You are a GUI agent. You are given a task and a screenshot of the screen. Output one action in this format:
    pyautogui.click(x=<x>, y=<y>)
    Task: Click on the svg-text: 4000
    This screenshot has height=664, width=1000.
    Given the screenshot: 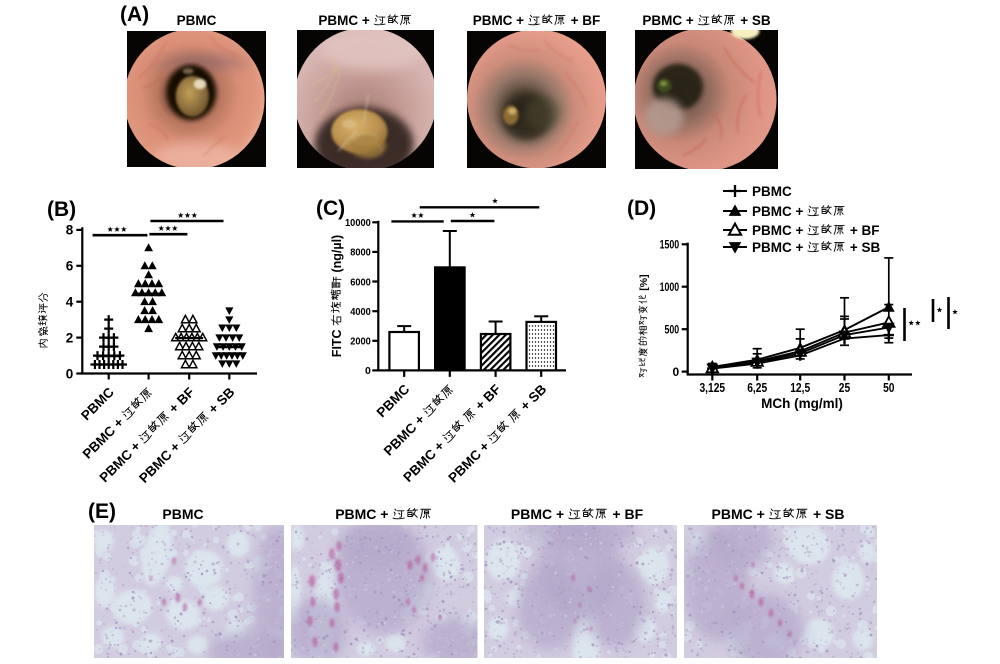 What is the action you would take?
    pyautogui.click(x=360, y=312)
    